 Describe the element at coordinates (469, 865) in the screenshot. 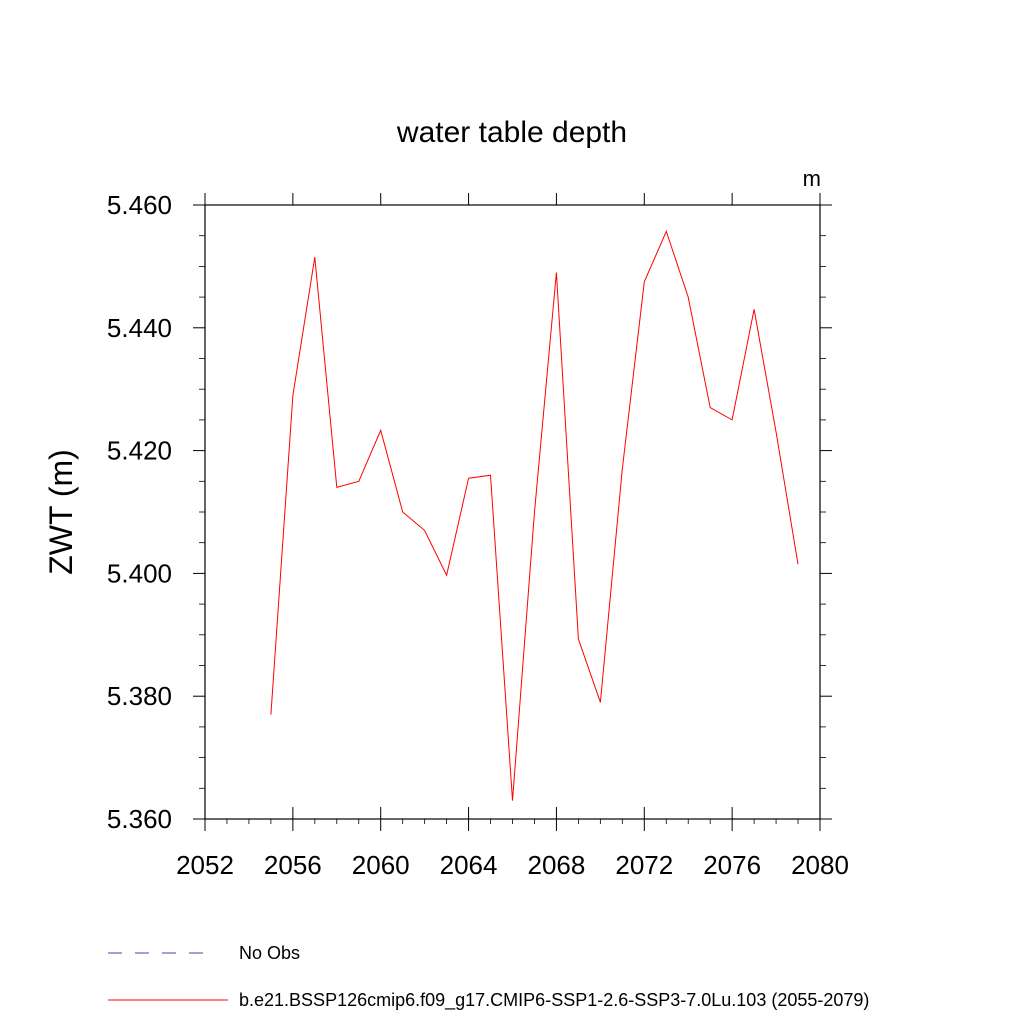

I see `x-tick-label: 2064` at that location.